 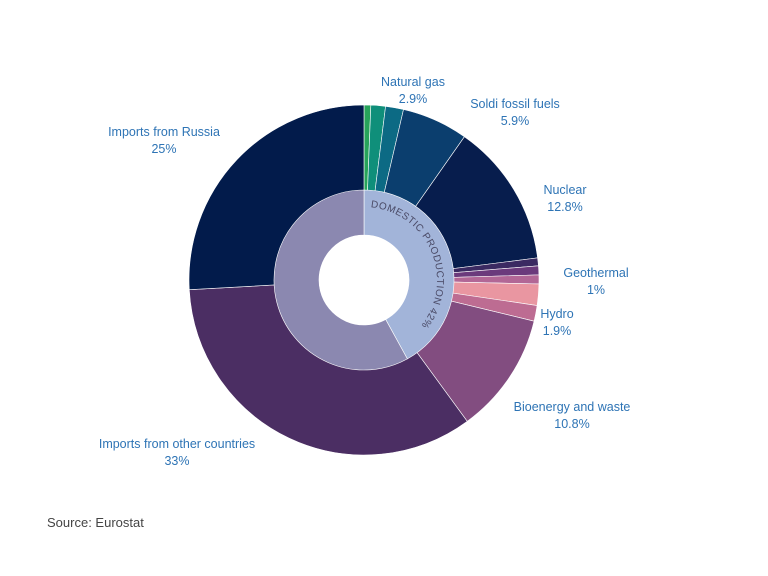 I want to click on label-imports-other: Imports from other countries, so click(x=177, y=444).